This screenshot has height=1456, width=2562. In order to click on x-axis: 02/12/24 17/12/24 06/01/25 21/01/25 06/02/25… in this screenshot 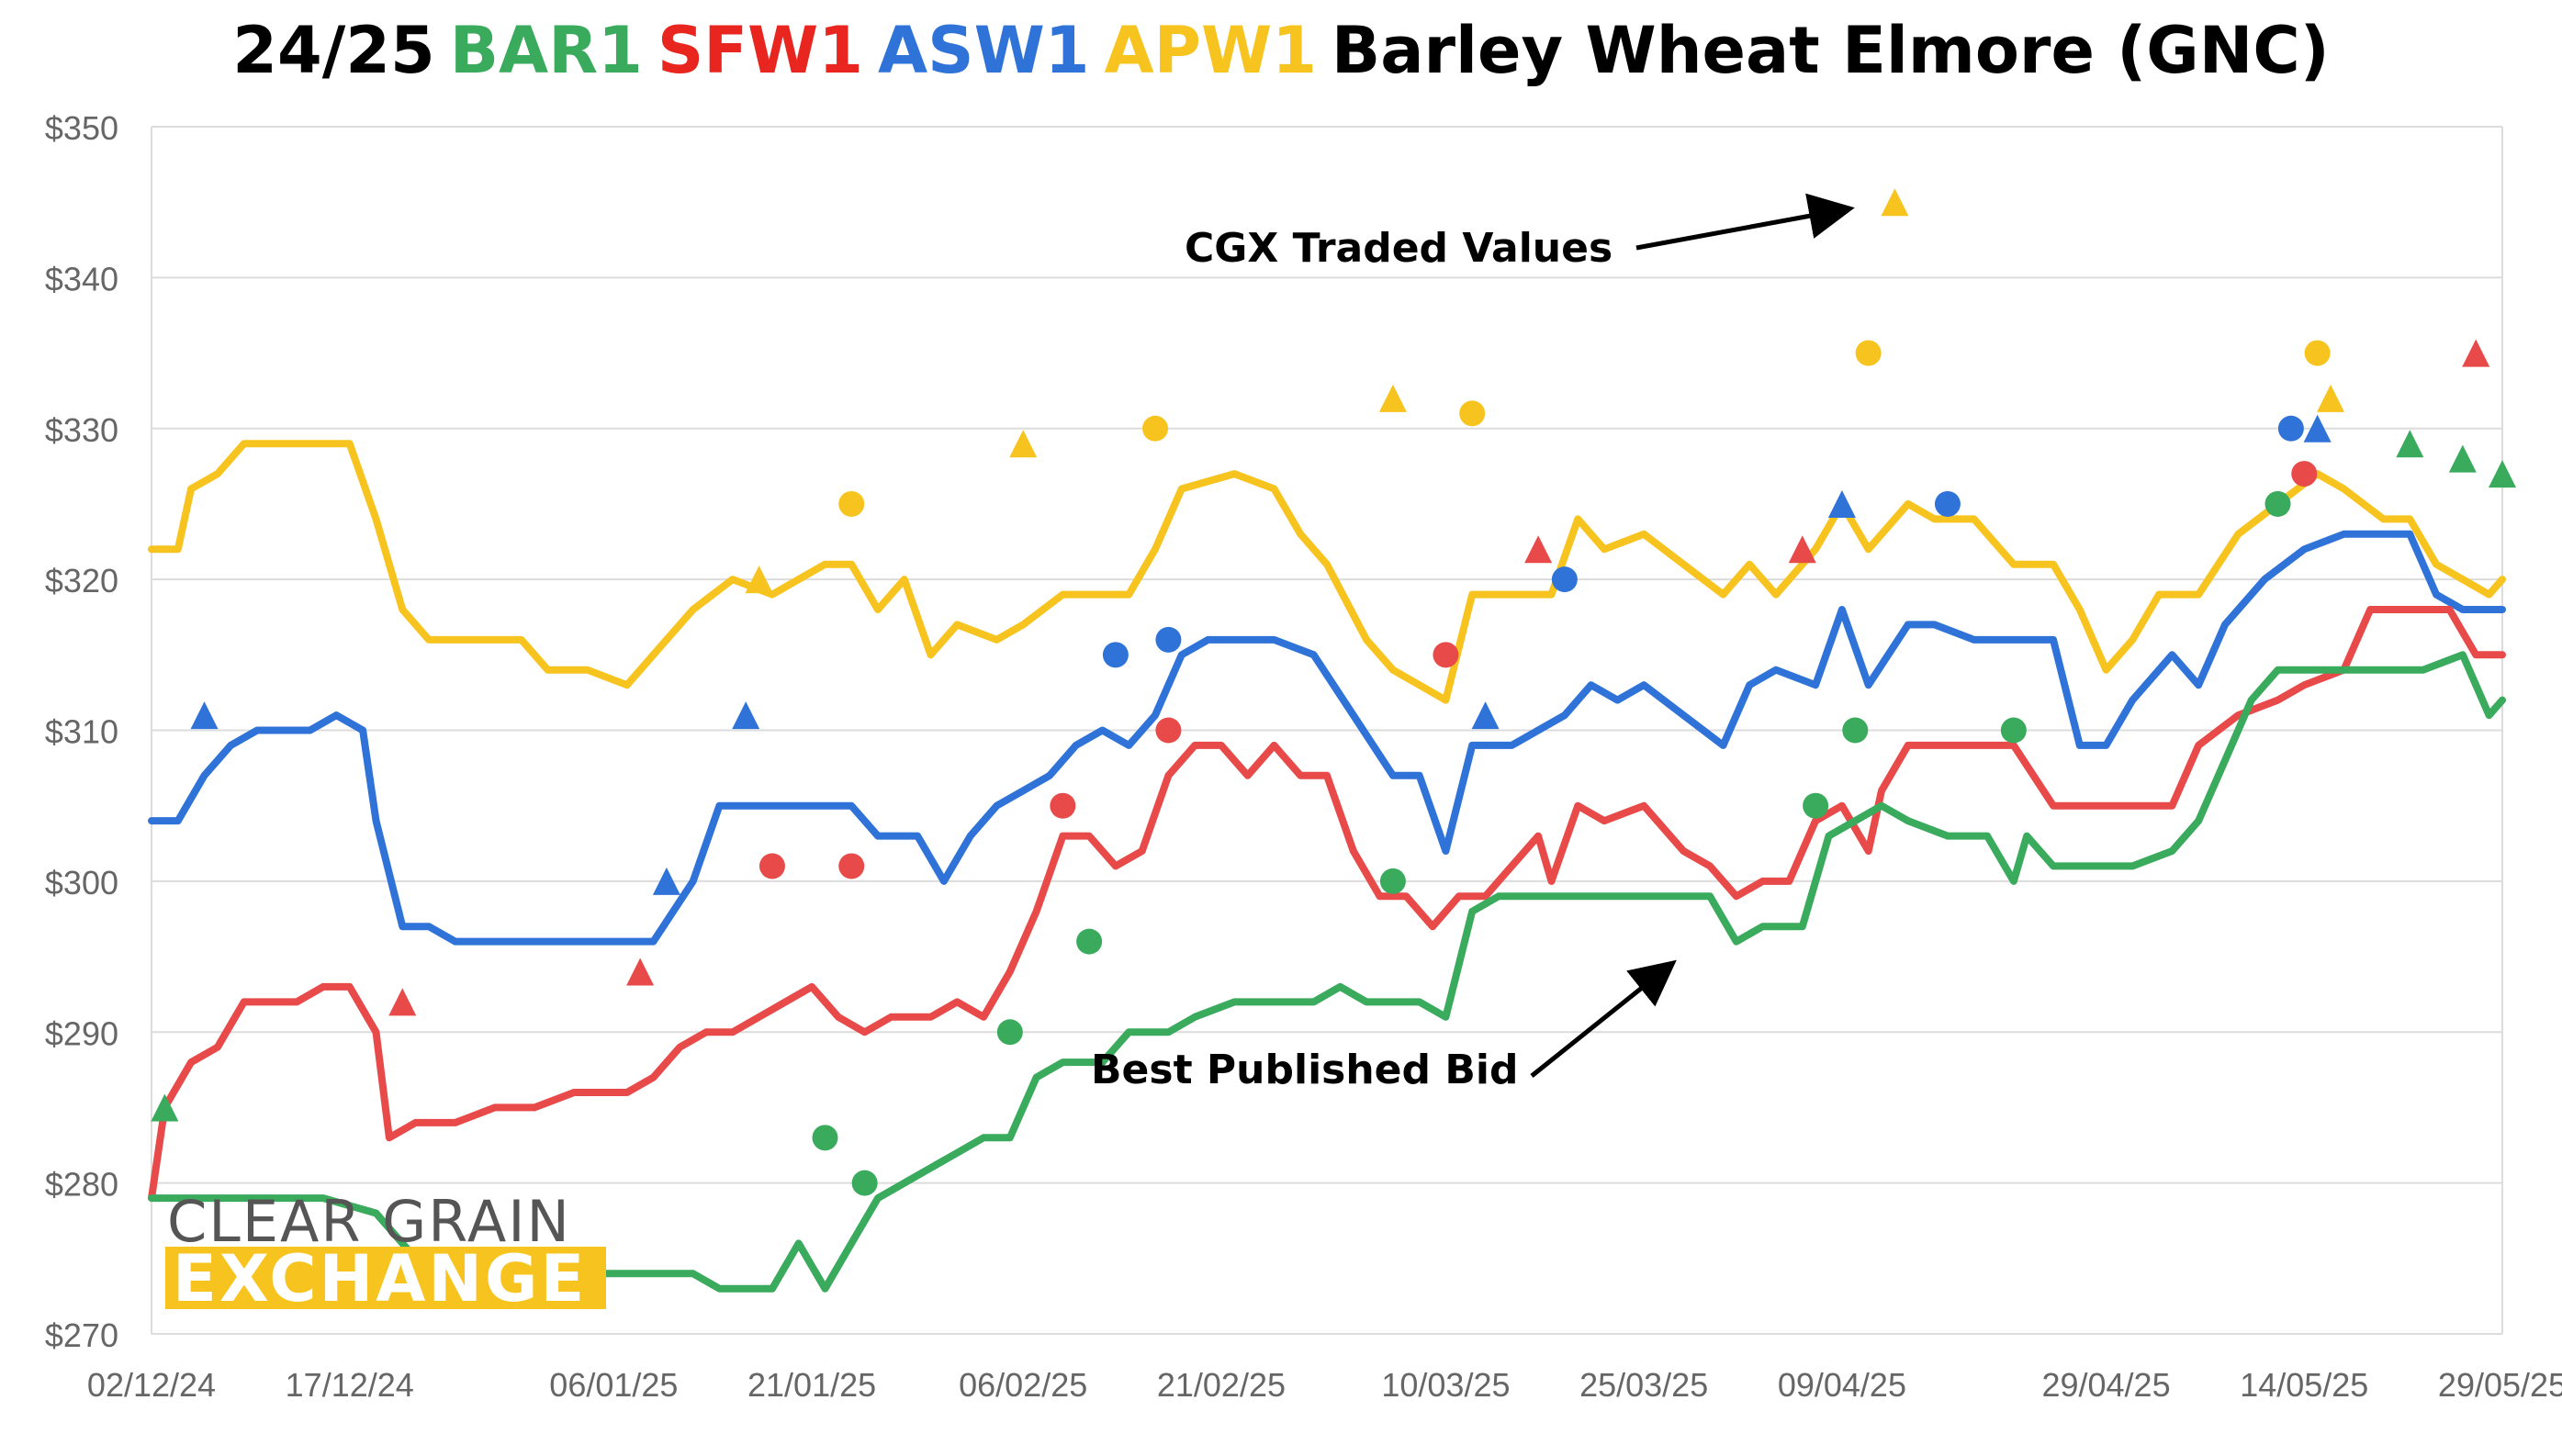, I will do `click(1325, 1385)`.